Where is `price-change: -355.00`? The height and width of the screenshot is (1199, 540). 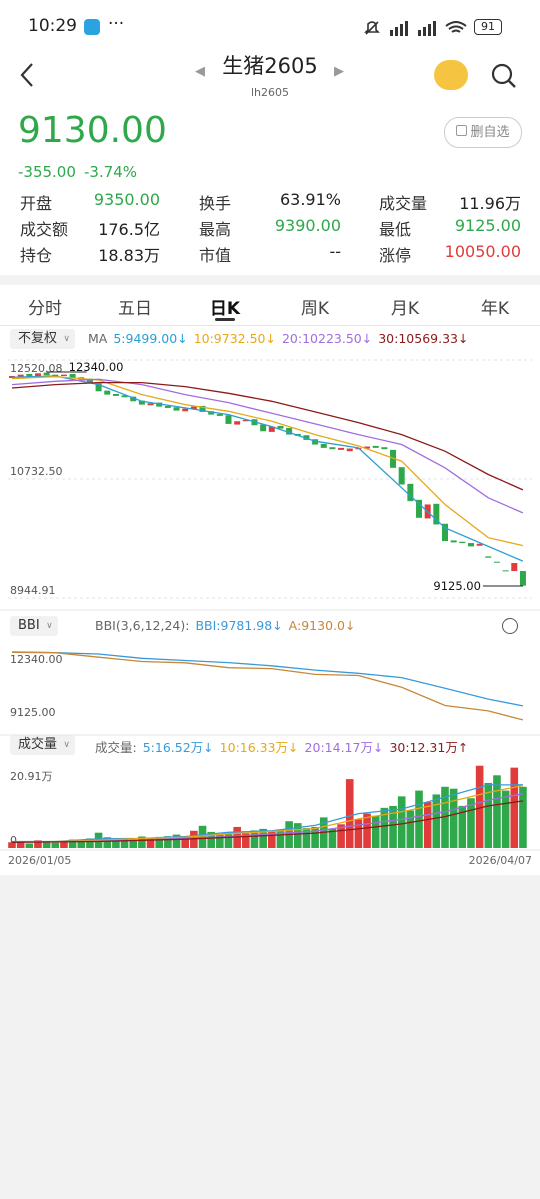
price-change: -355.00 is located at coordinates (47, 172).